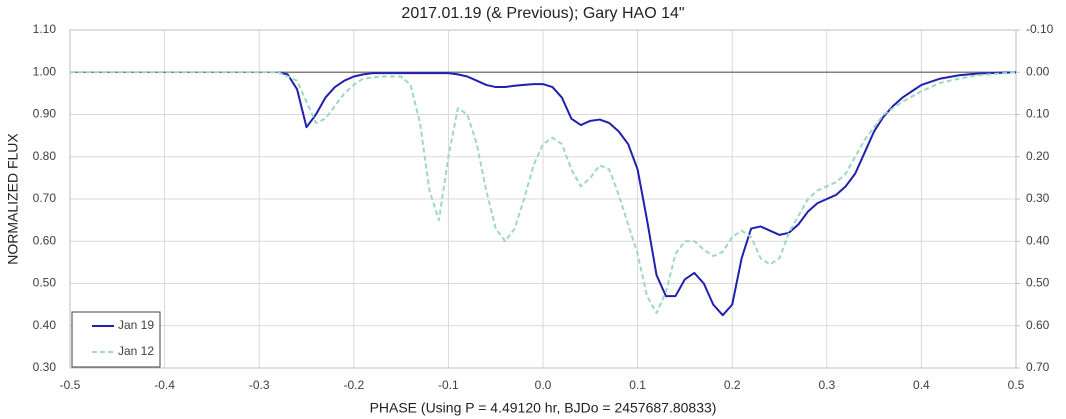 The width and height of the screenshot is (1066, 419). Describe the element at coordinates (136, 351) in the screenshot. I see `legend-label: Jan 12` at that location.